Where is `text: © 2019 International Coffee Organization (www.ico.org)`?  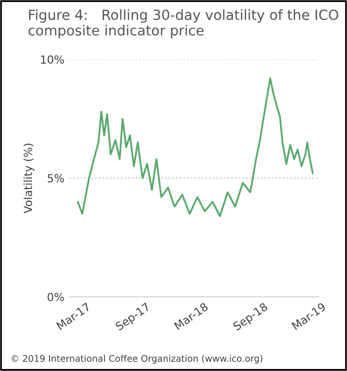
text: © 2019 International Coffee Organization (www.ico.org) is located at coordinates (137, 359).